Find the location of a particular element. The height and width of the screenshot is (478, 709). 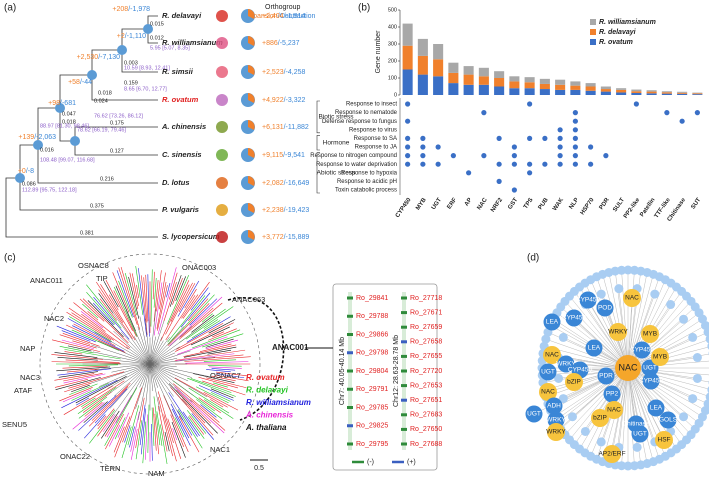

exp-con-header: Expansion/Contraction is located at coordinates (280, 16).